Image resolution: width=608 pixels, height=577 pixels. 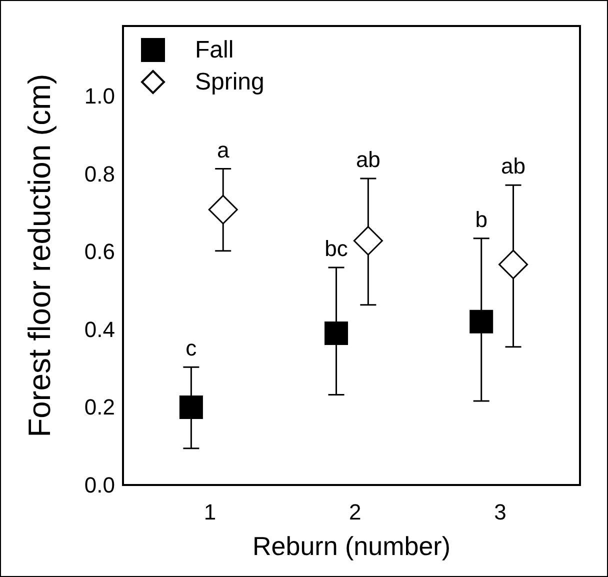 I want to click on annotation: bc, so click(x=336, y=249).